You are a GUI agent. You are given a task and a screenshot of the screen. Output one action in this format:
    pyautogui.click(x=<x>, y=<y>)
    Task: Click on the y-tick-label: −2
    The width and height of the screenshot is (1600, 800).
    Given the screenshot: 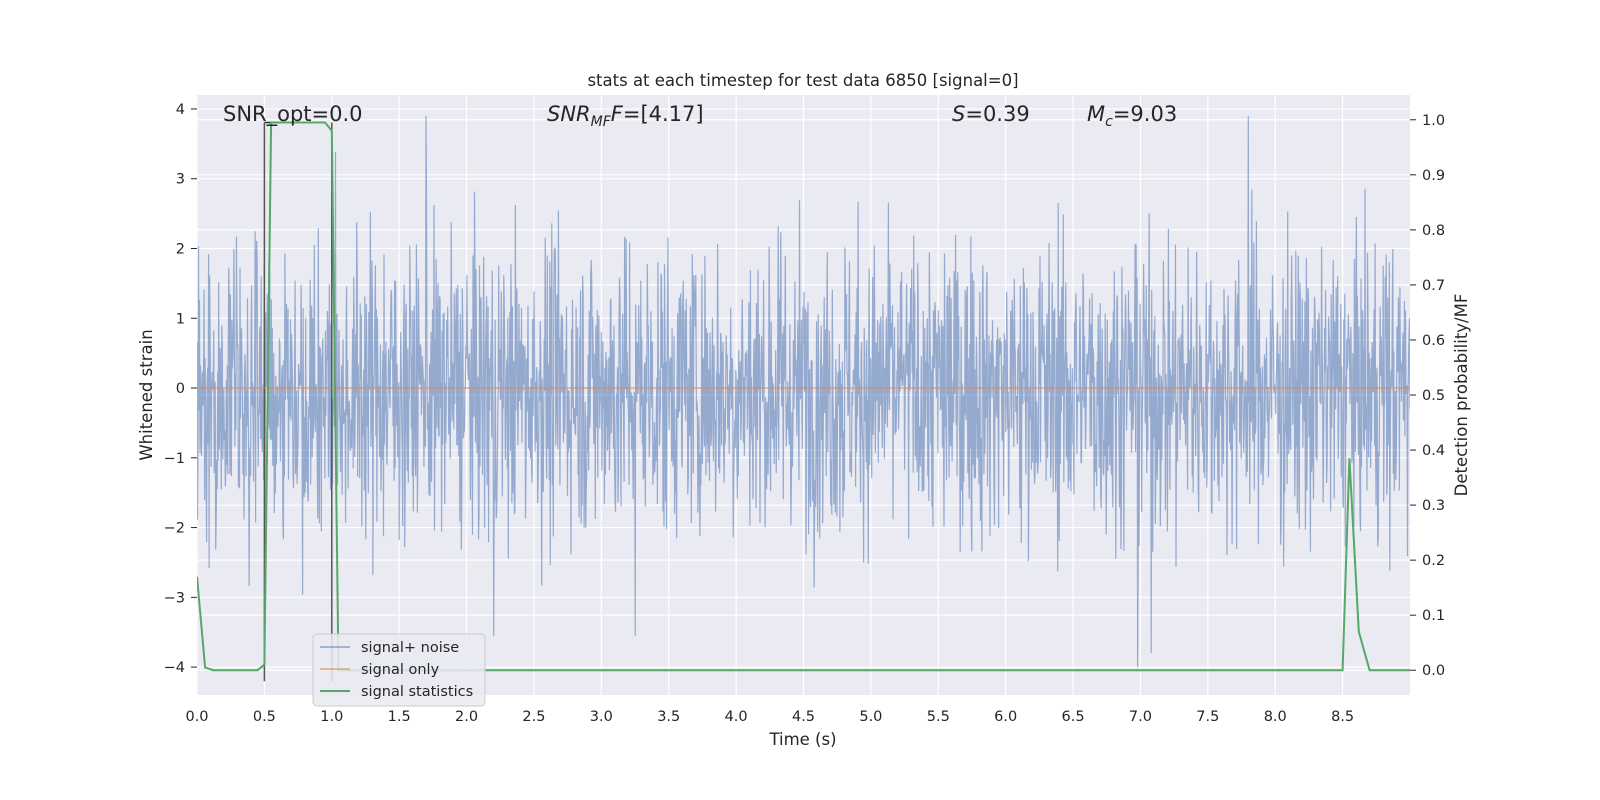 What is the action you would take?
    pyautogui.click(x=174, y=529)
    